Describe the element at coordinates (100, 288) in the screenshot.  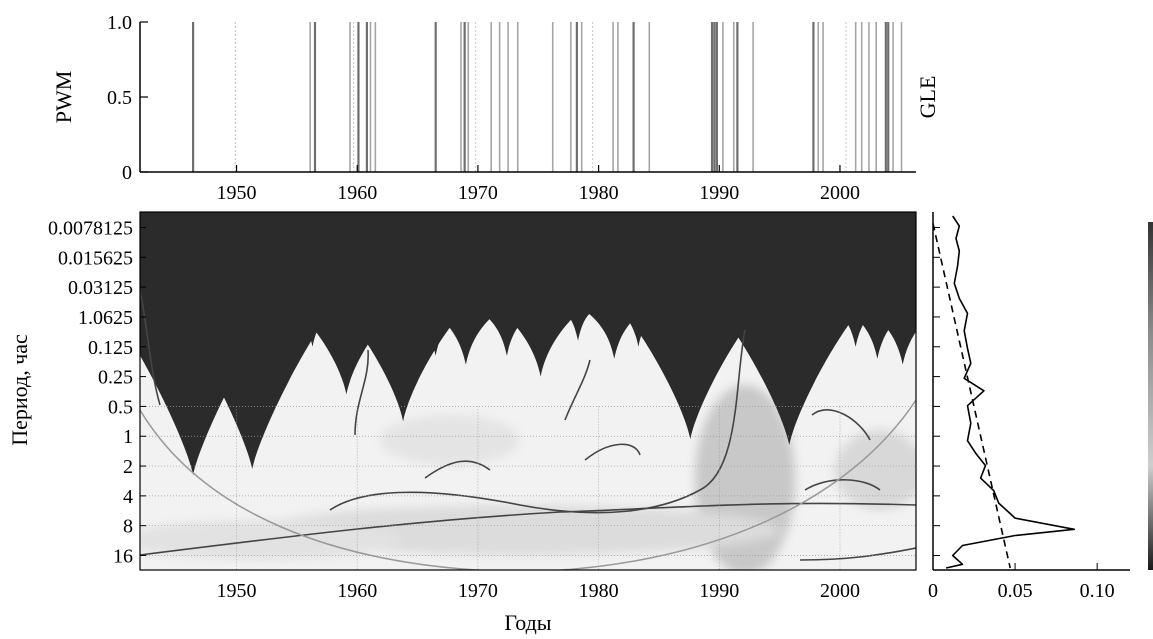
I see `heatmap-y-tick-label: 0.03125` at that location.